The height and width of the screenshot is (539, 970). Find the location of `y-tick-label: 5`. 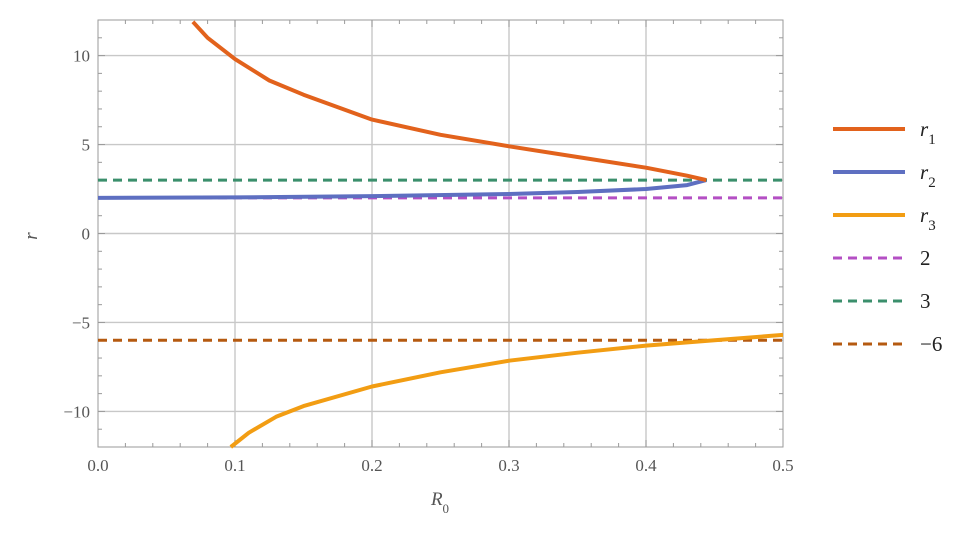

y-tick-label: 5 is located at coordinates (86, 145).